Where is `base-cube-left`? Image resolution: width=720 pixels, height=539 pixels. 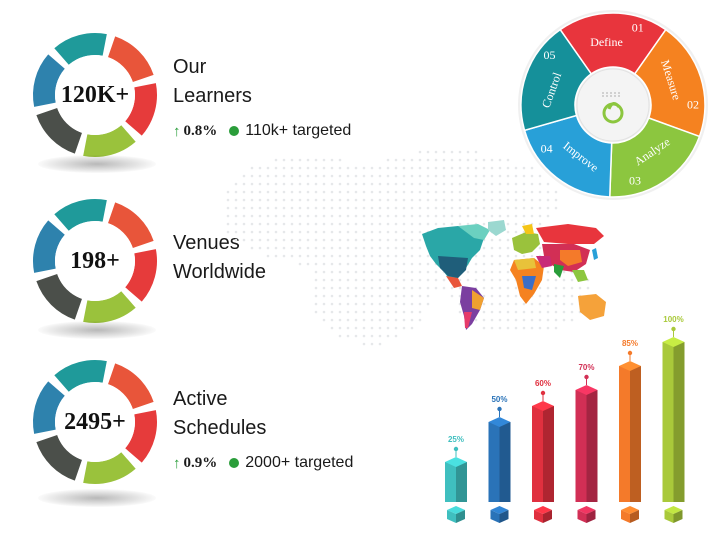 base-cube-left is located at coordinates (582, 516).